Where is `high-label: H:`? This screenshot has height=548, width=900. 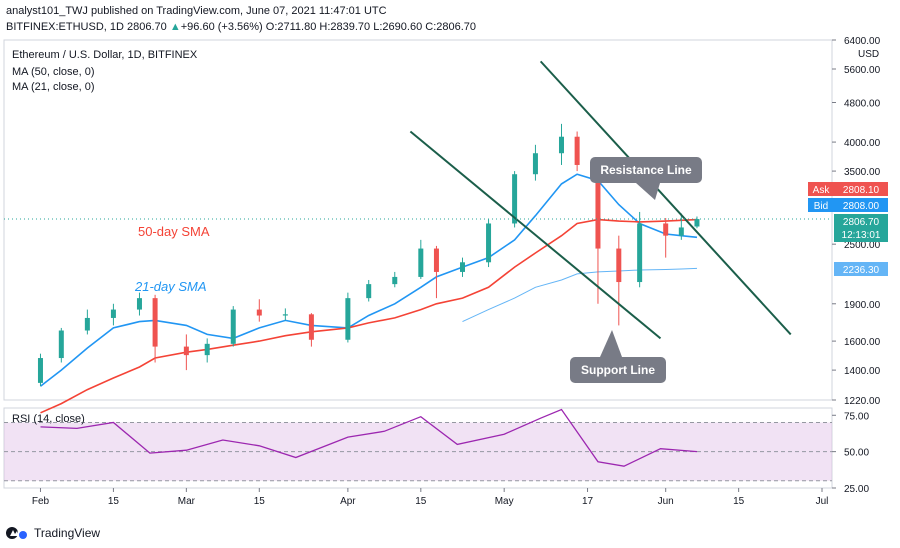
high-label: H: is located at coordinates (325, 27).